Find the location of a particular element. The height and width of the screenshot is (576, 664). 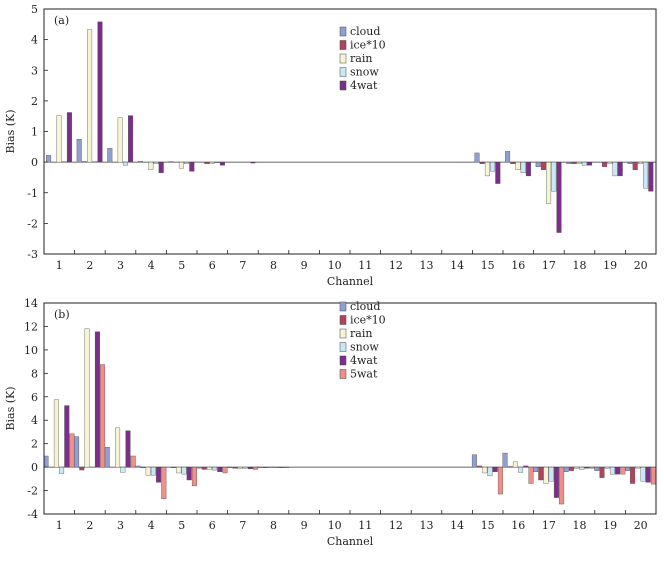

bar-snow-ch16 is located at coordinates (521, 469).